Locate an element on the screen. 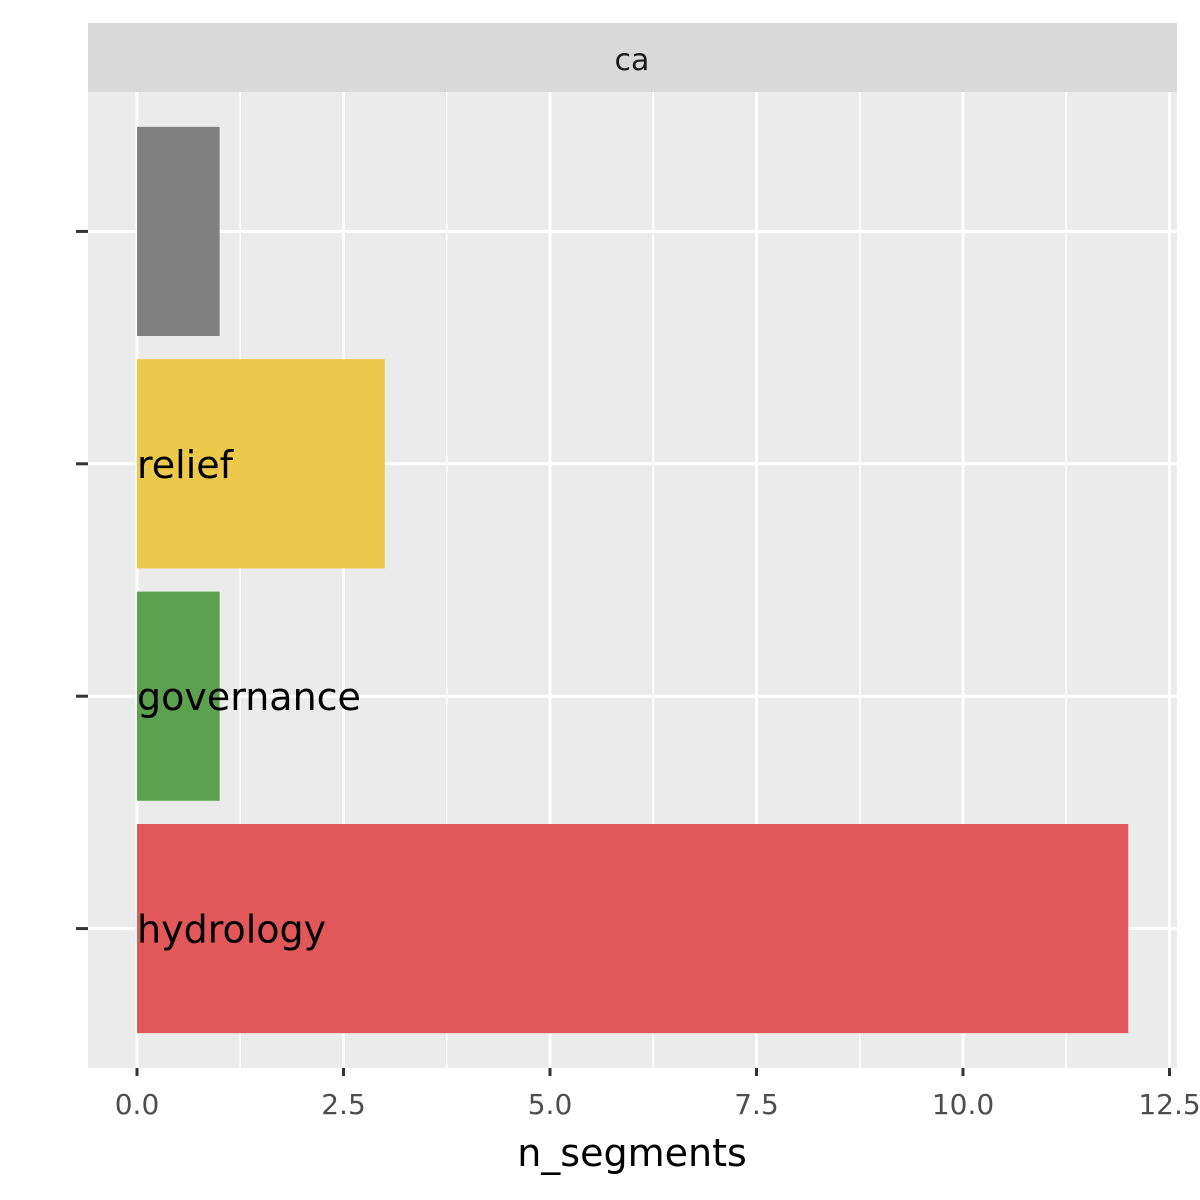 The height and width of the screenshot is (1200, 1200). y-axis-ticks is located at coordinates (82, 580).